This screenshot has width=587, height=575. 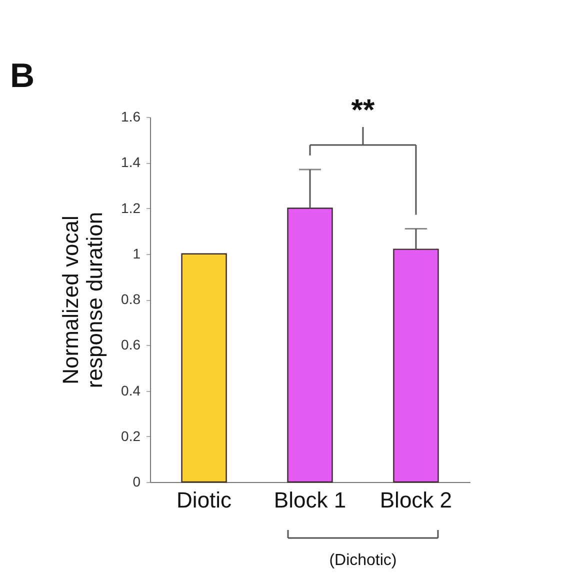 I want to click on annotation: **, so click(x=363, y=110).